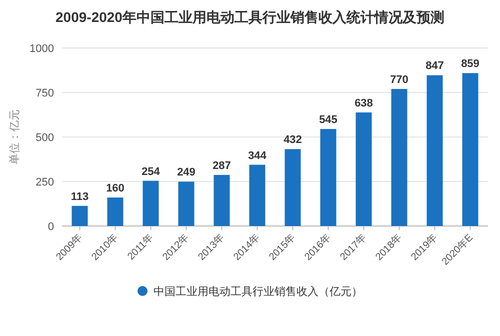 The height and width of the screenshot is (336, 500). I want to click on data-label: 113, so click(79, 196).